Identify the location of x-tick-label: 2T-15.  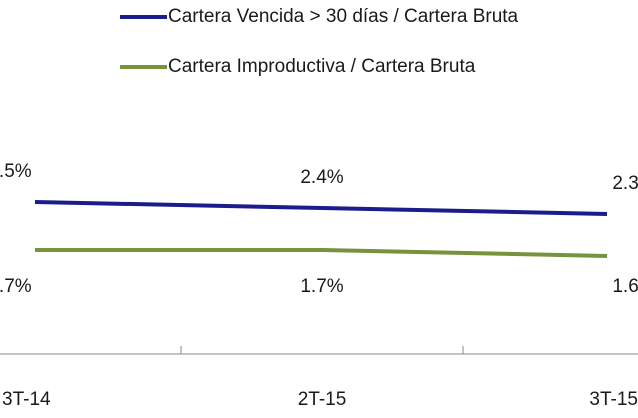
(322, 399).